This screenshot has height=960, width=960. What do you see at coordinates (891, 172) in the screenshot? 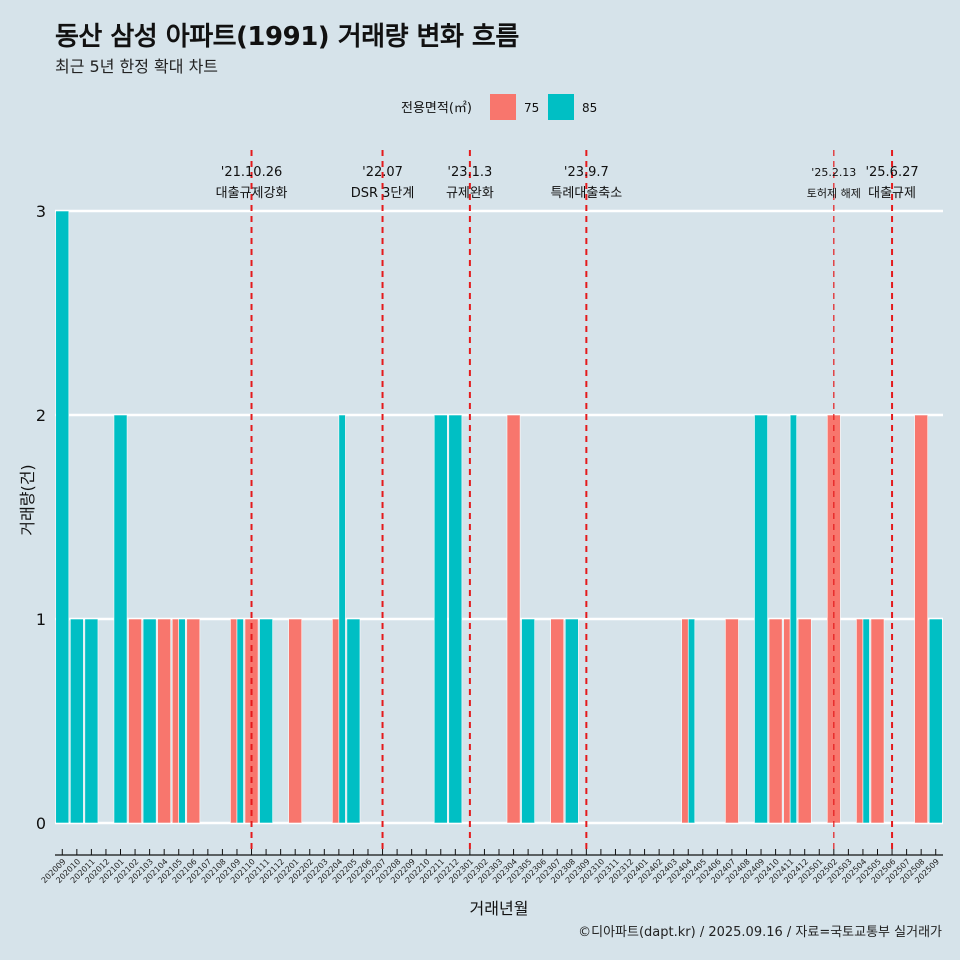
I see `event-date-202506: '25.6.27` at bounding box center [891, 172].